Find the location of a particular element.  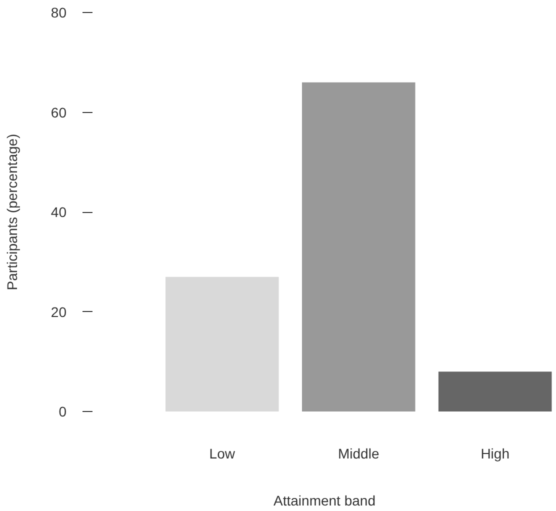

x-tick-label: Low is located at coordinates (222, 454).